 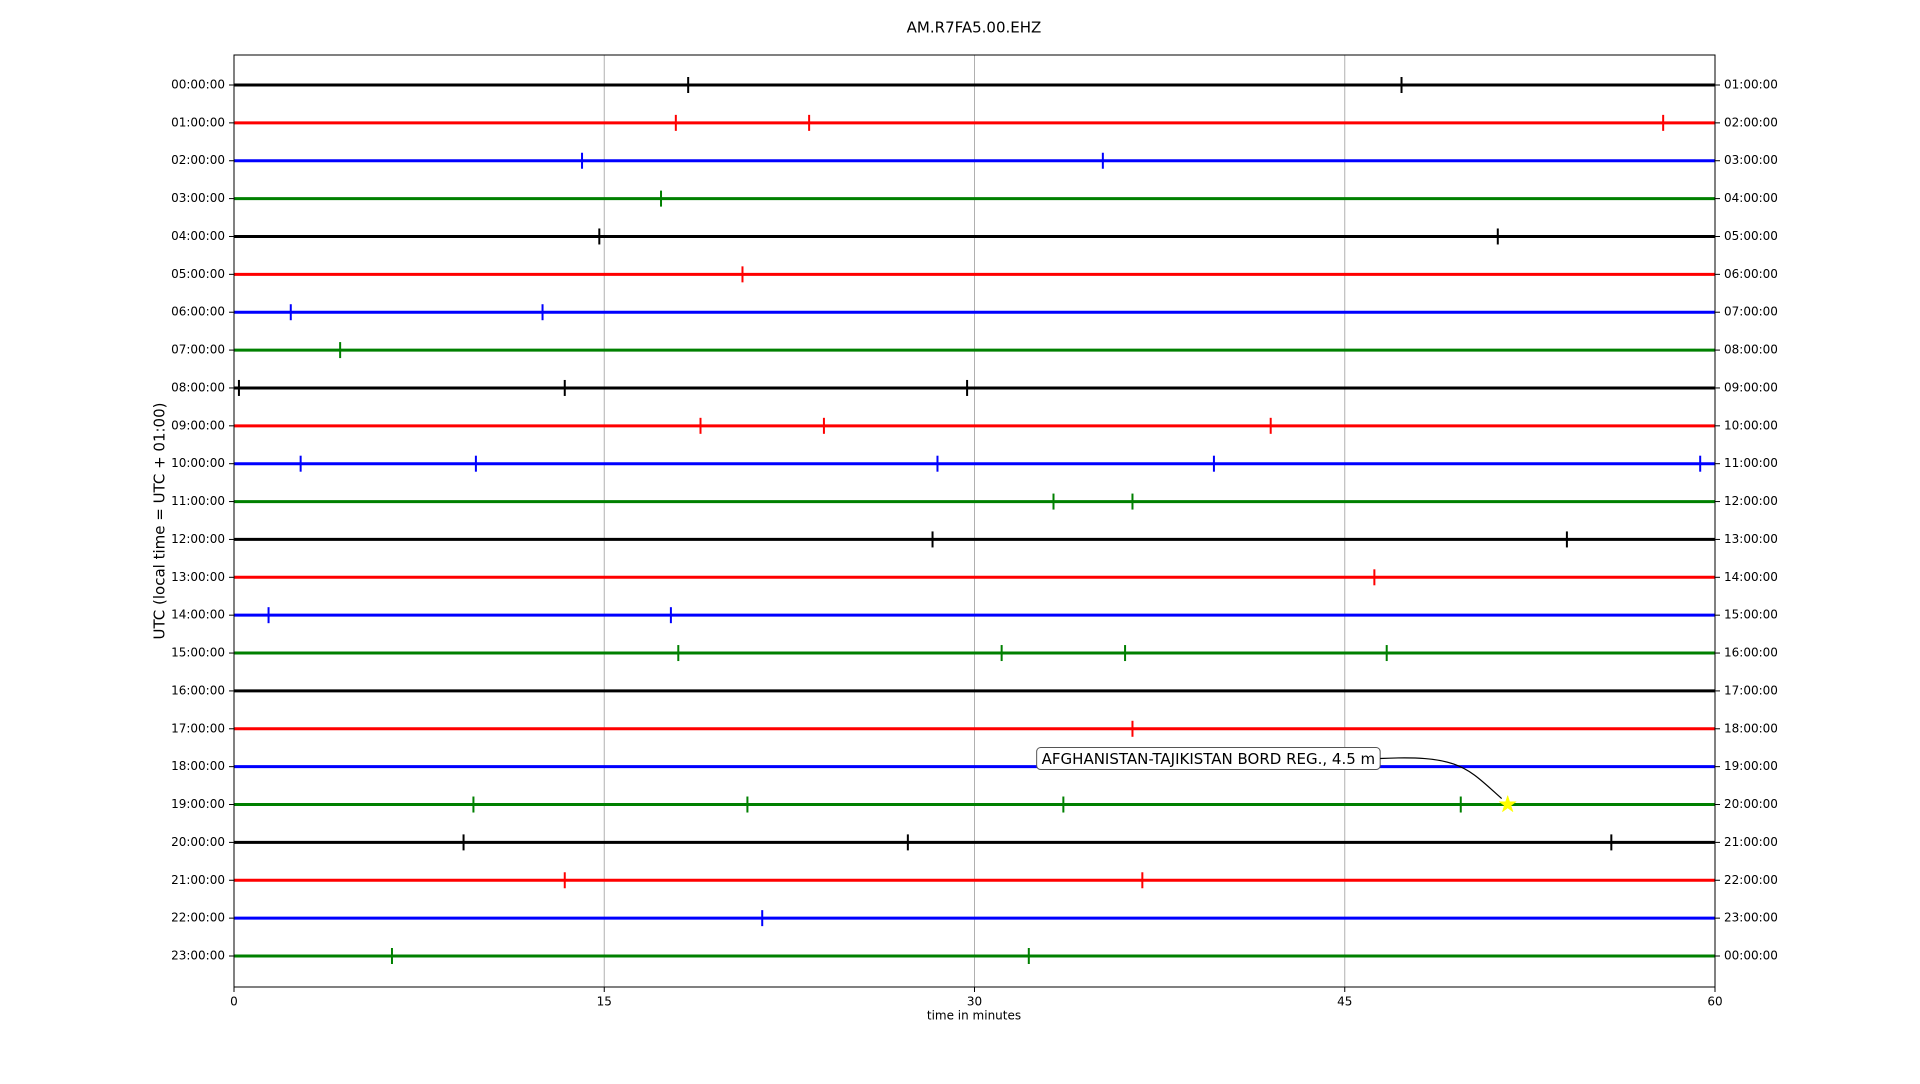 I want to click on row-label: 11:00:00, so click(x=198, y=501).